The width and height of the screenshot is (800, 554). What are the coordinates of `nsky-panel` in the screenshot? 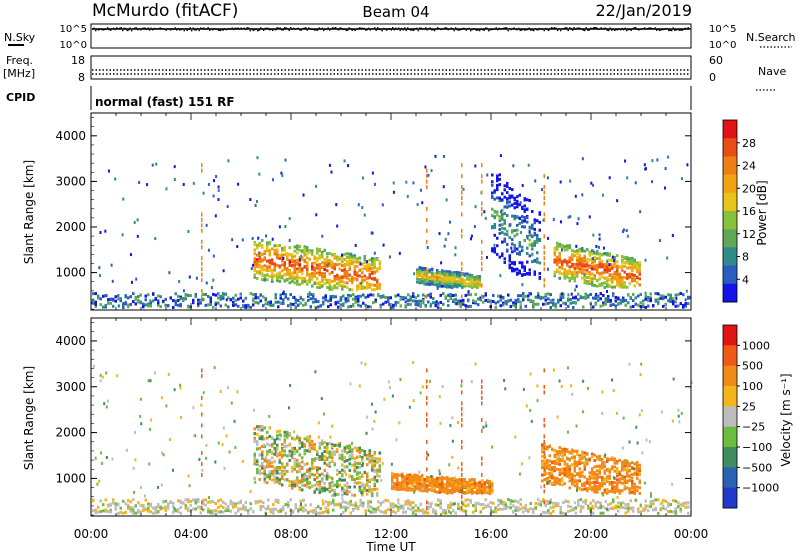 It's located at (391, 36).